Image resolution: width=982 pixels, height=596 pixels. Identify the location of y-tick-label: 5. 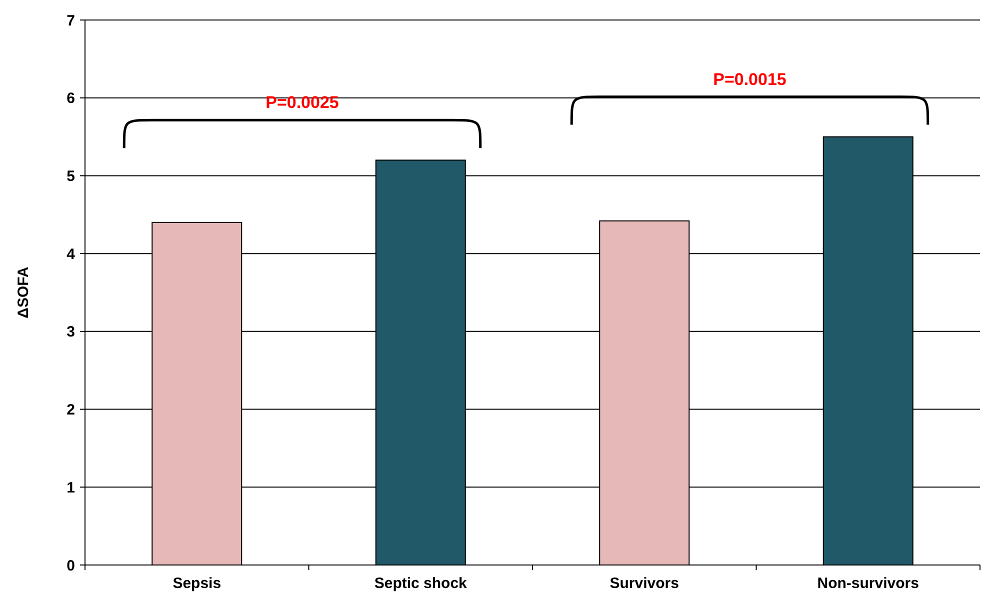
(70, 176).